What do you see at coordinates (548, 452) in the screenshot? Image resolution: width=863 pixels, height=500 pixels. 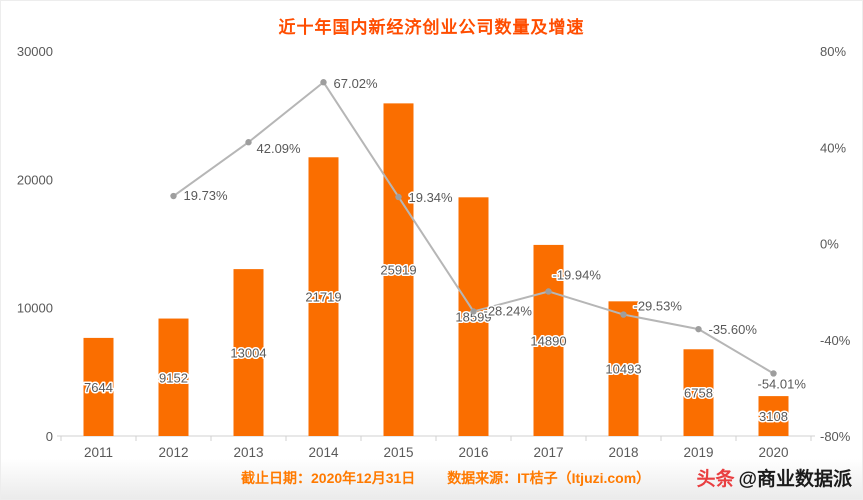 I see `x-axis-category-label: 2017` at bounding box center [548, 452].